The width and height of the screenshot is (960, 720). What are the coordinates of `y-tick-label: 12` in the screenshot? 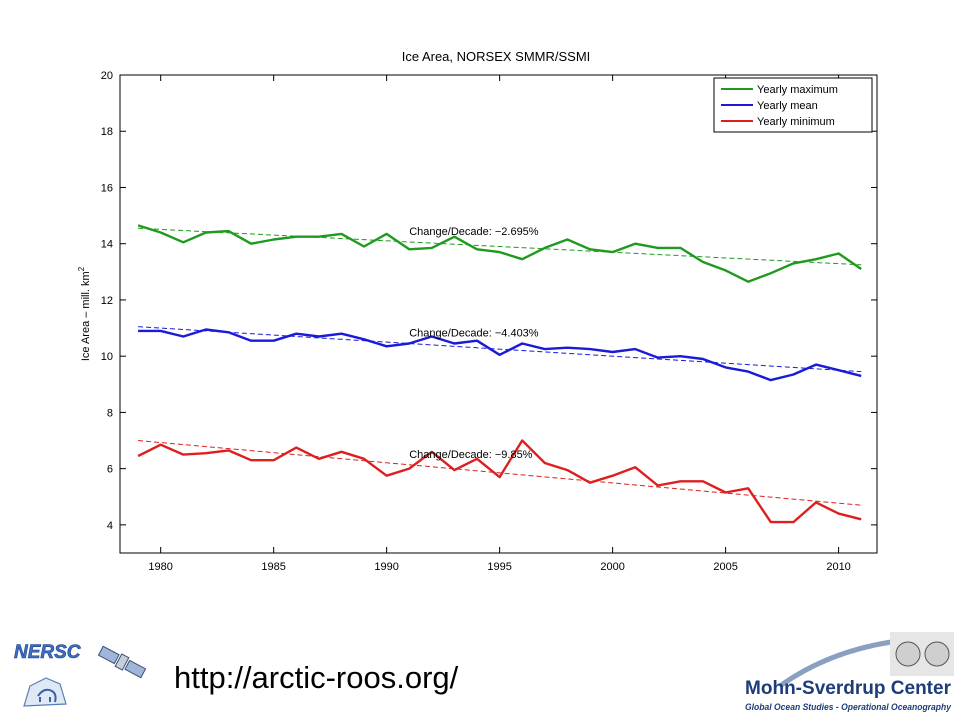 It's located at (107, 301).